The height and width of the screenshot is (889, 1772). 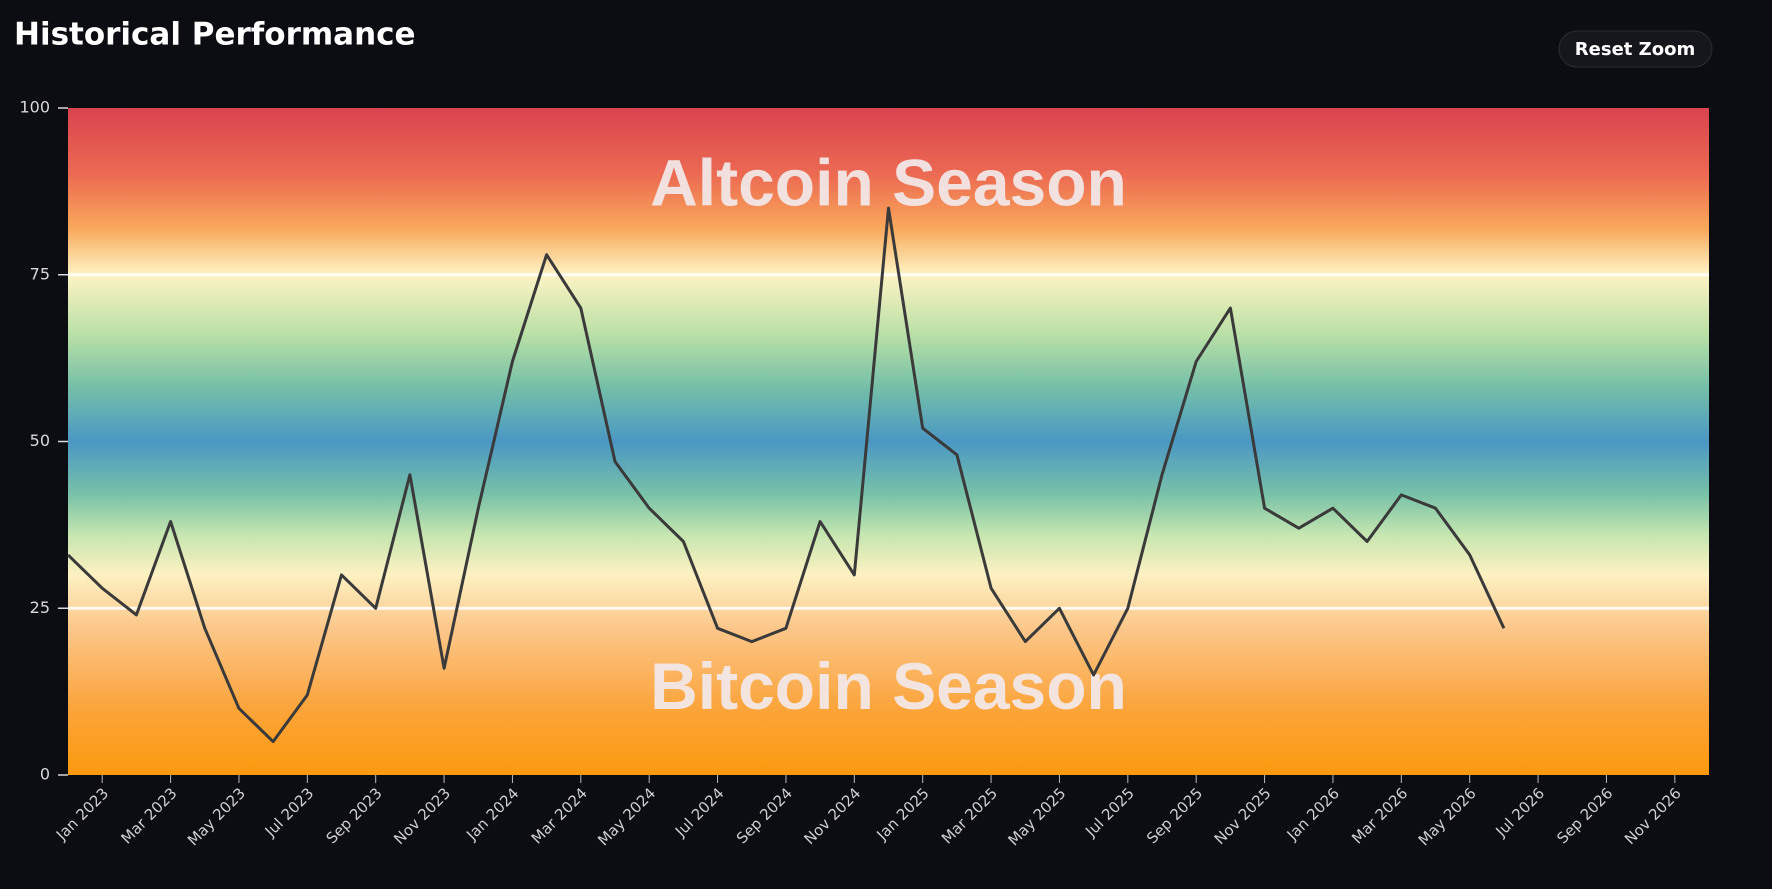 What do you see at coordinates (1243, 816) in the screenshot?
I see `x-tick-label: Nov 2025` at bounding box center [1243, 816].